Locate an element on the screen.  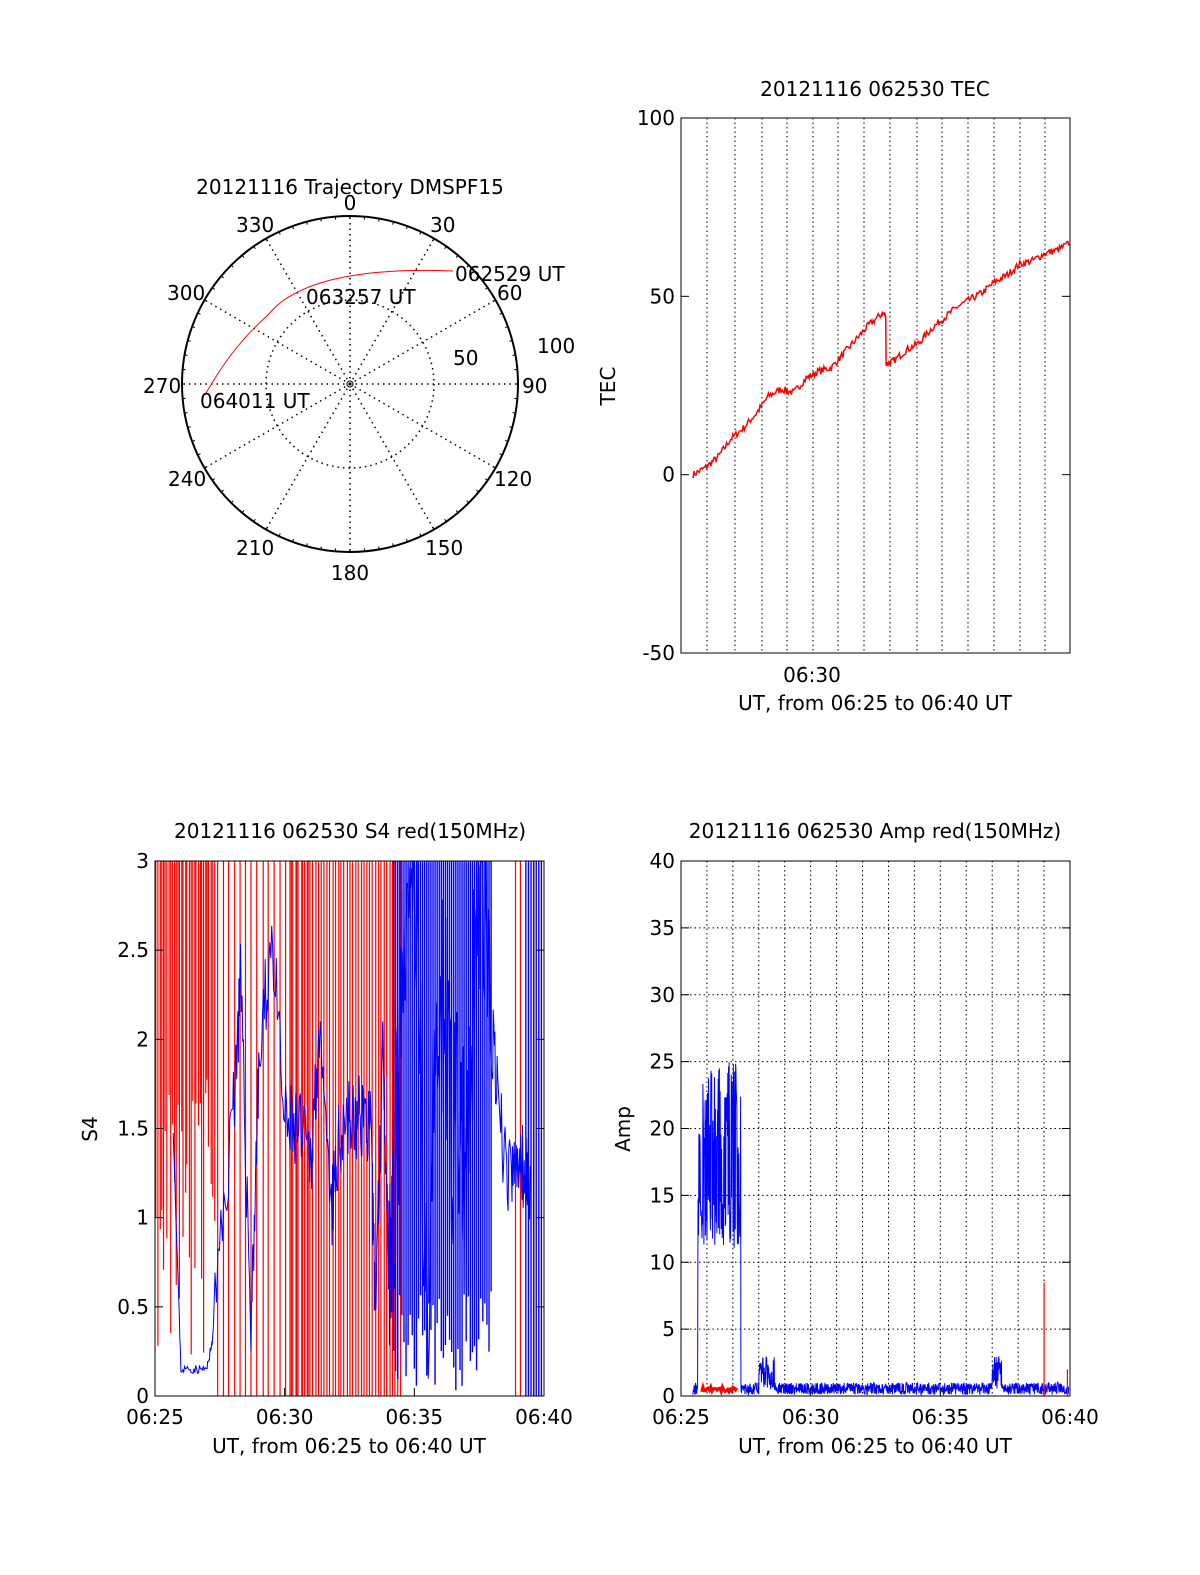
angle-label-30: 30 is located at coordinates (442, 225).